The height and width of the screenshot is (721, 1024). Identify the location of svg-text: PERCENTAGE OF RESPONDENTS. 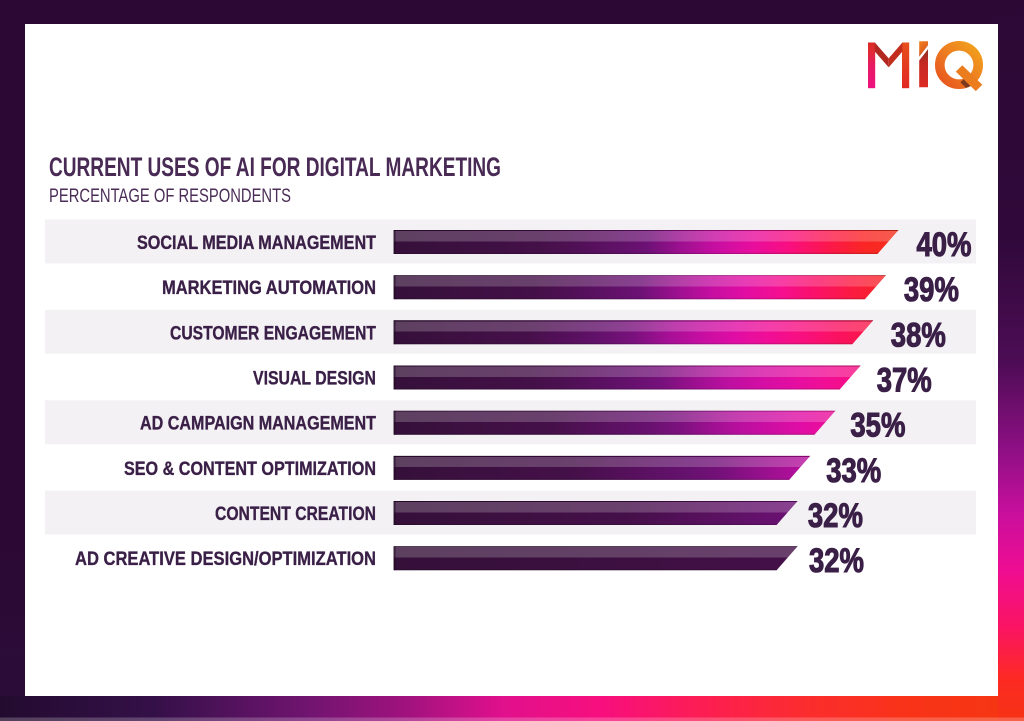
(170, 196).